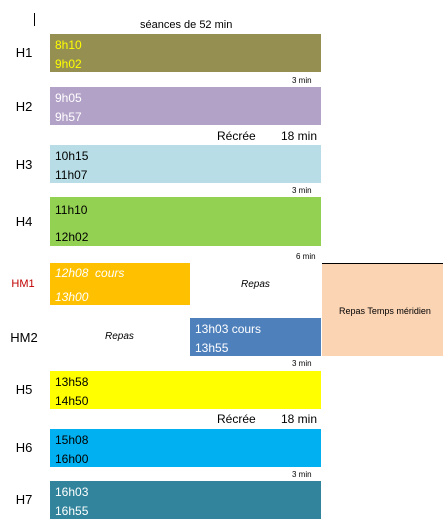 The image size is (443, 520). What do you see at coordinates (23, 284) in the screenshot?
I see `row-label-hm1: HM1` at bounding box center [23, 284].